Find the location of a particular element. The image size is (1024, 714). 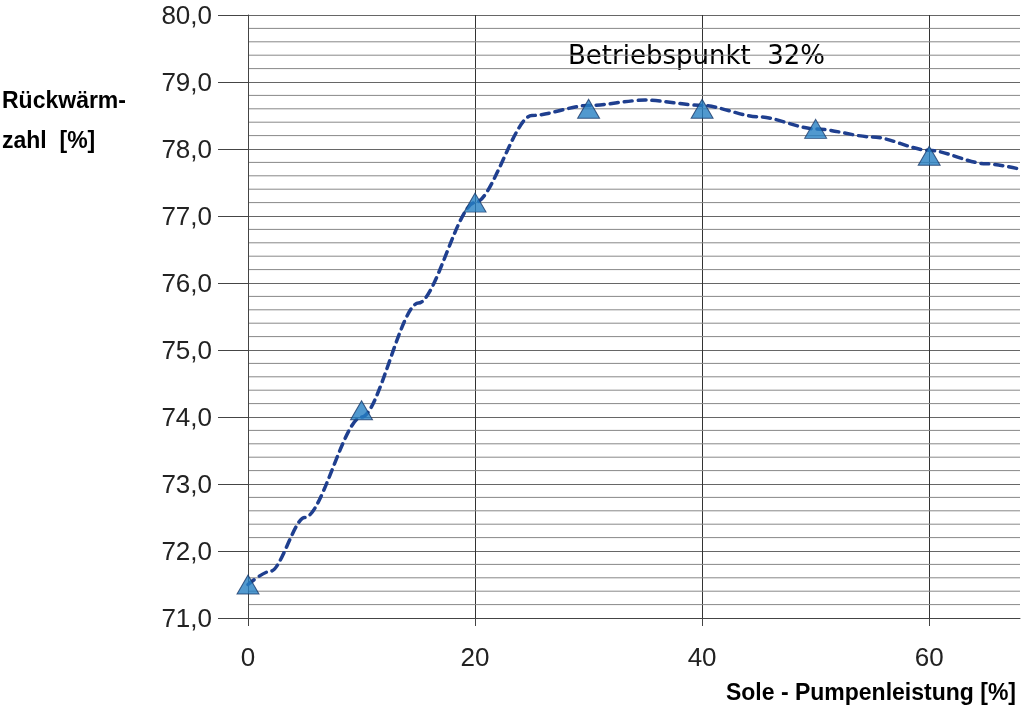

y-tick-label: 73,0 is located at coordinates (186, 484).